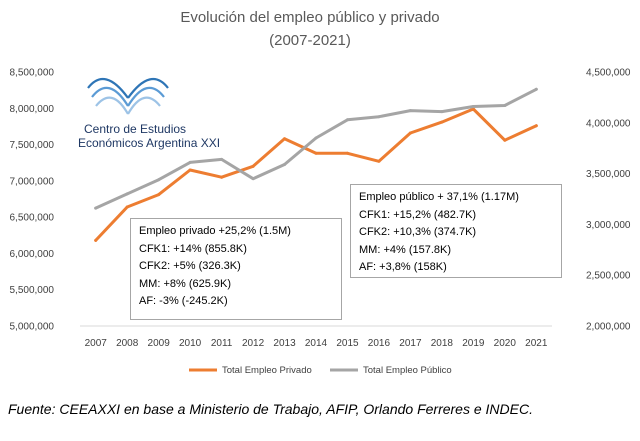 Image resolution: width=640 pixels, height=441 pixels. Describe the element at coordinates (32, 181) in the screenshot. I see `y-left-tick-label: 7,000,000` at that location.